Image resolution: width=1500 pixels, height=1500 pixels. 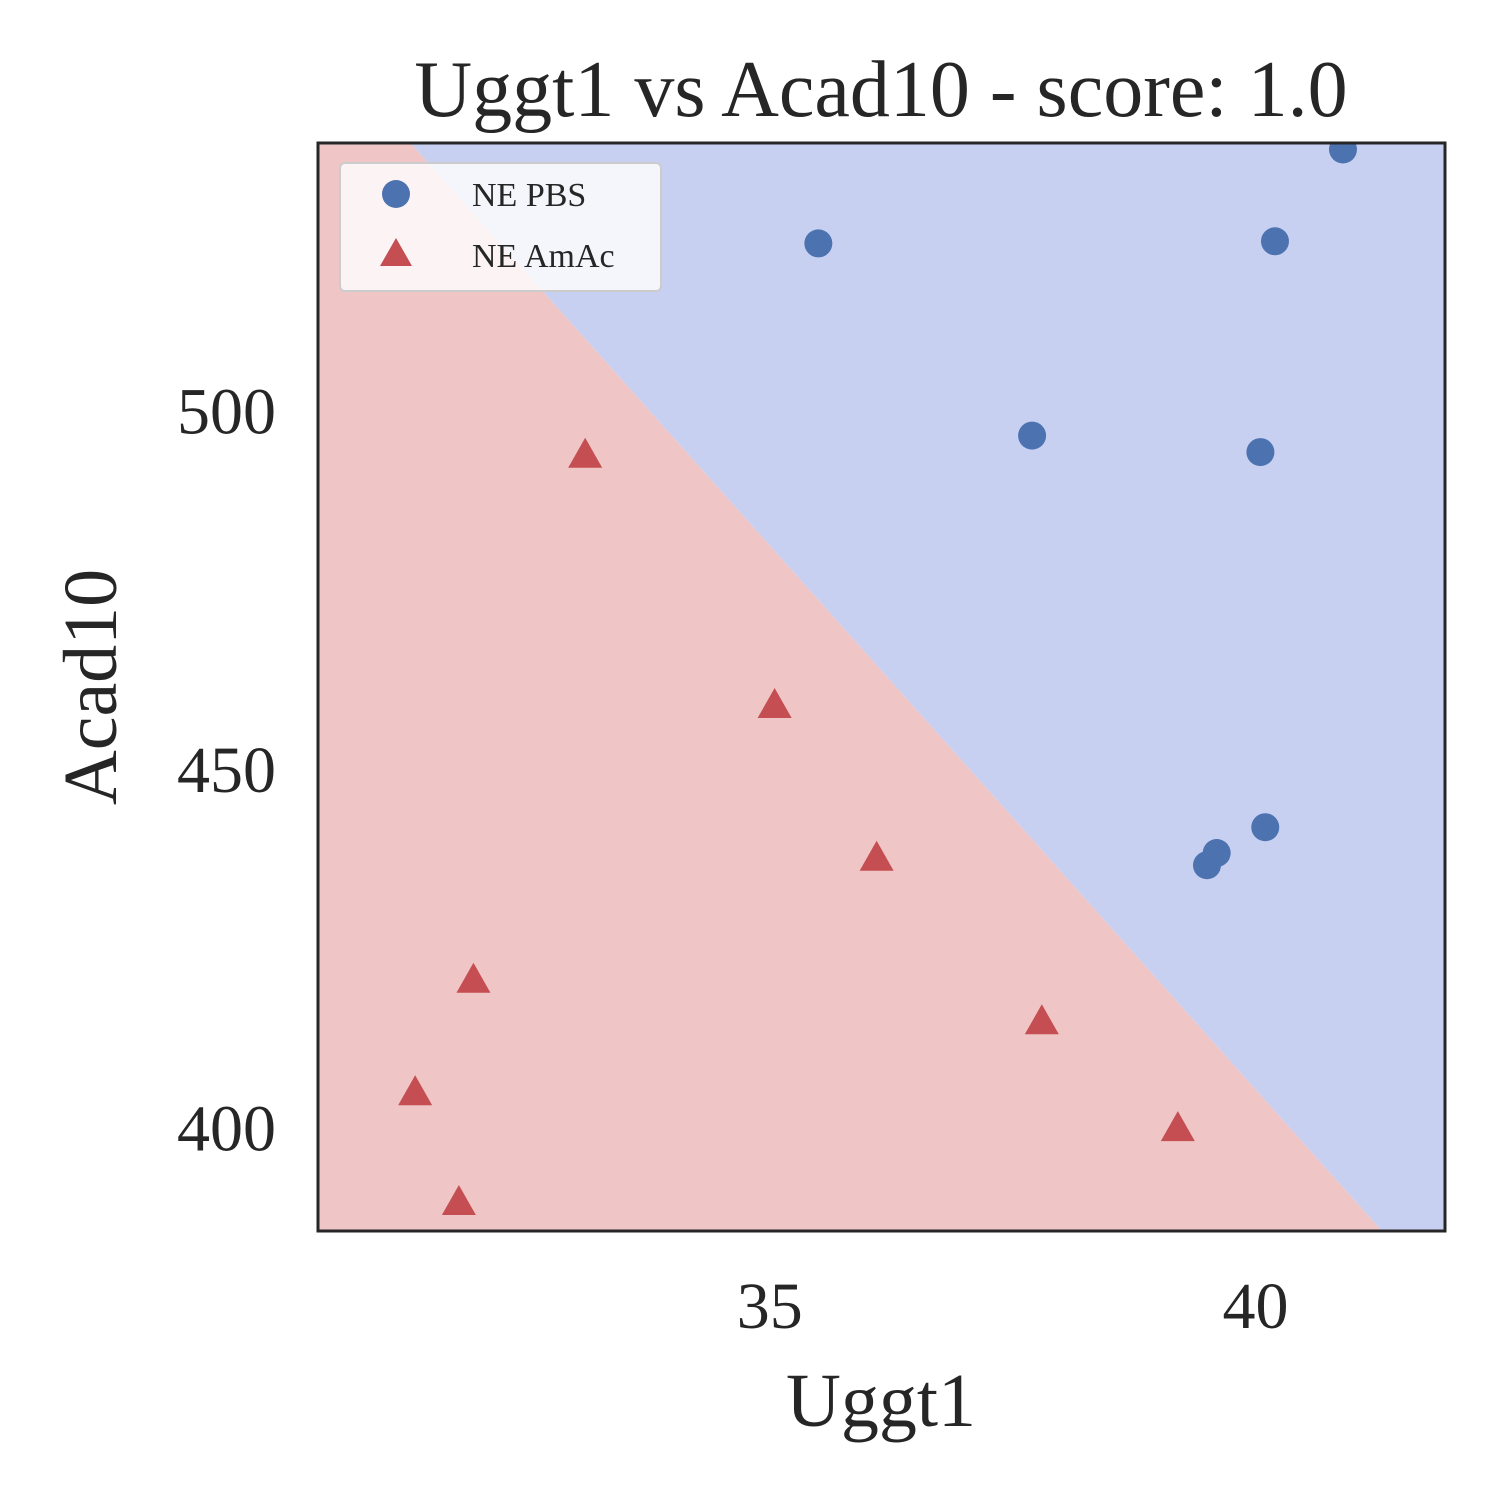 I want to click on legend-label-ne-amac: NE AmAc, so click(x=543, y=256).